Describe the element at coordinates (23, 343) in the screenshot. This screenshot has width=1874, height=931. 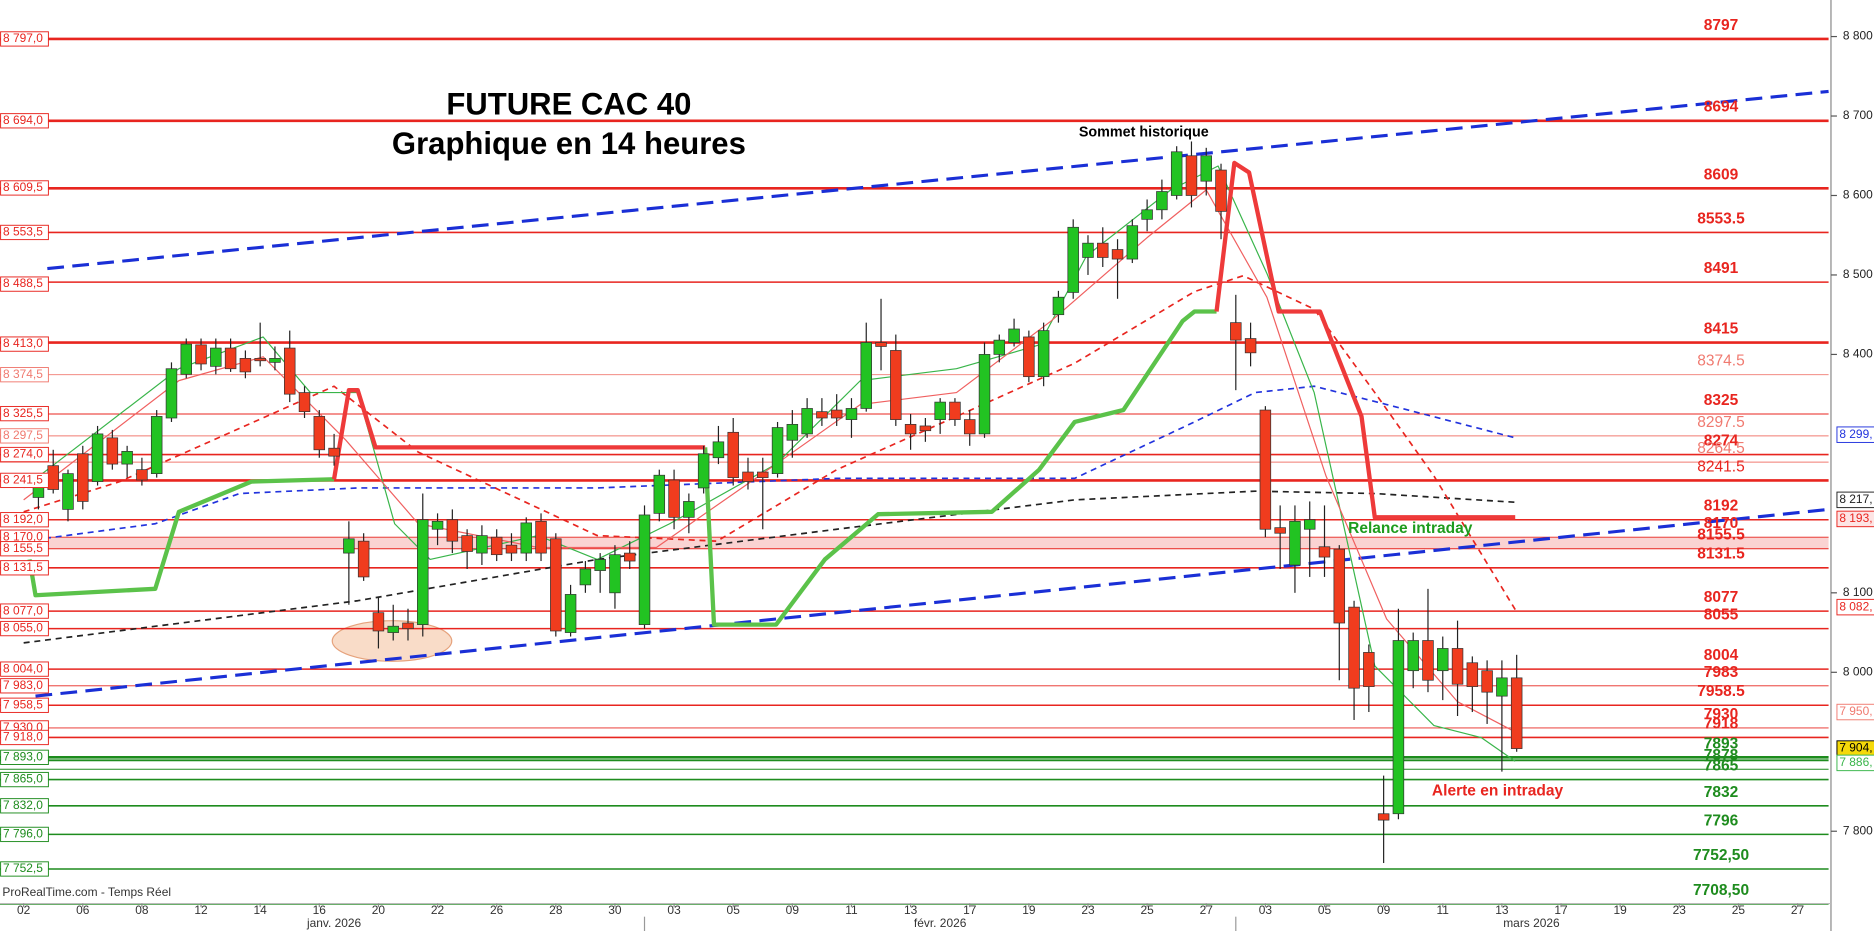
I see `level-tag-label: 8 413,0` at that location.